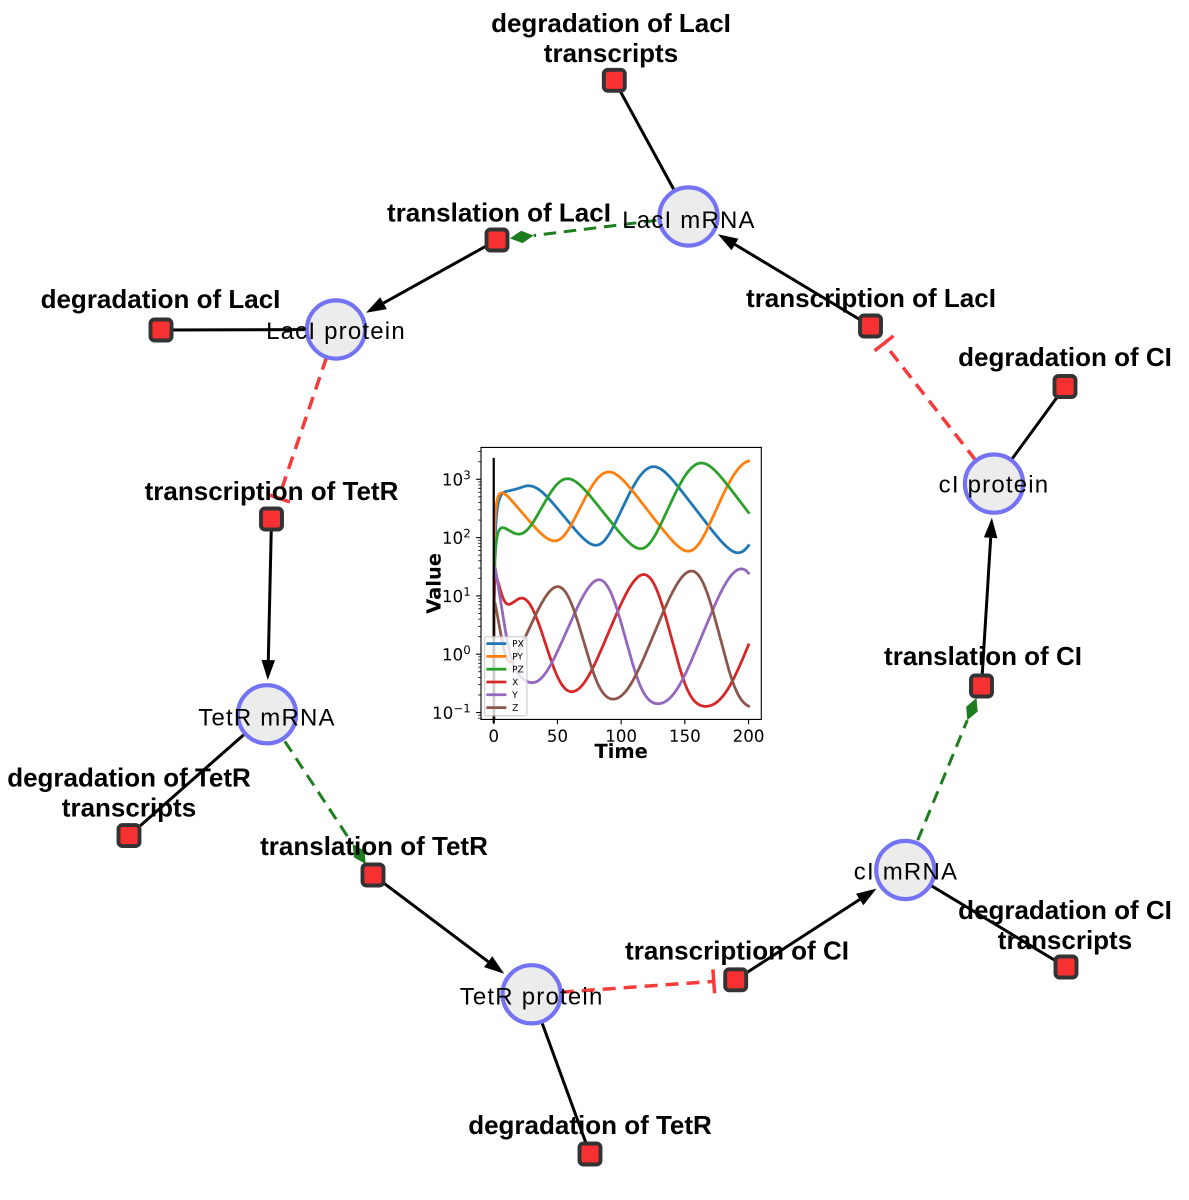 This screenshot has height=1200, width=1189. Describe the element at coordinates (272, 491) in the screenshot. I see `svg-text: transcription of TetR` at that location.